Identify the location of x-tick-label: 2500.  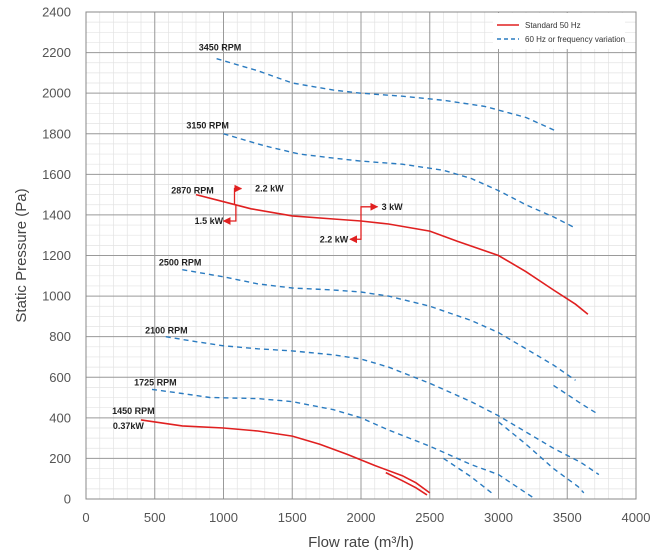
(429, 517).